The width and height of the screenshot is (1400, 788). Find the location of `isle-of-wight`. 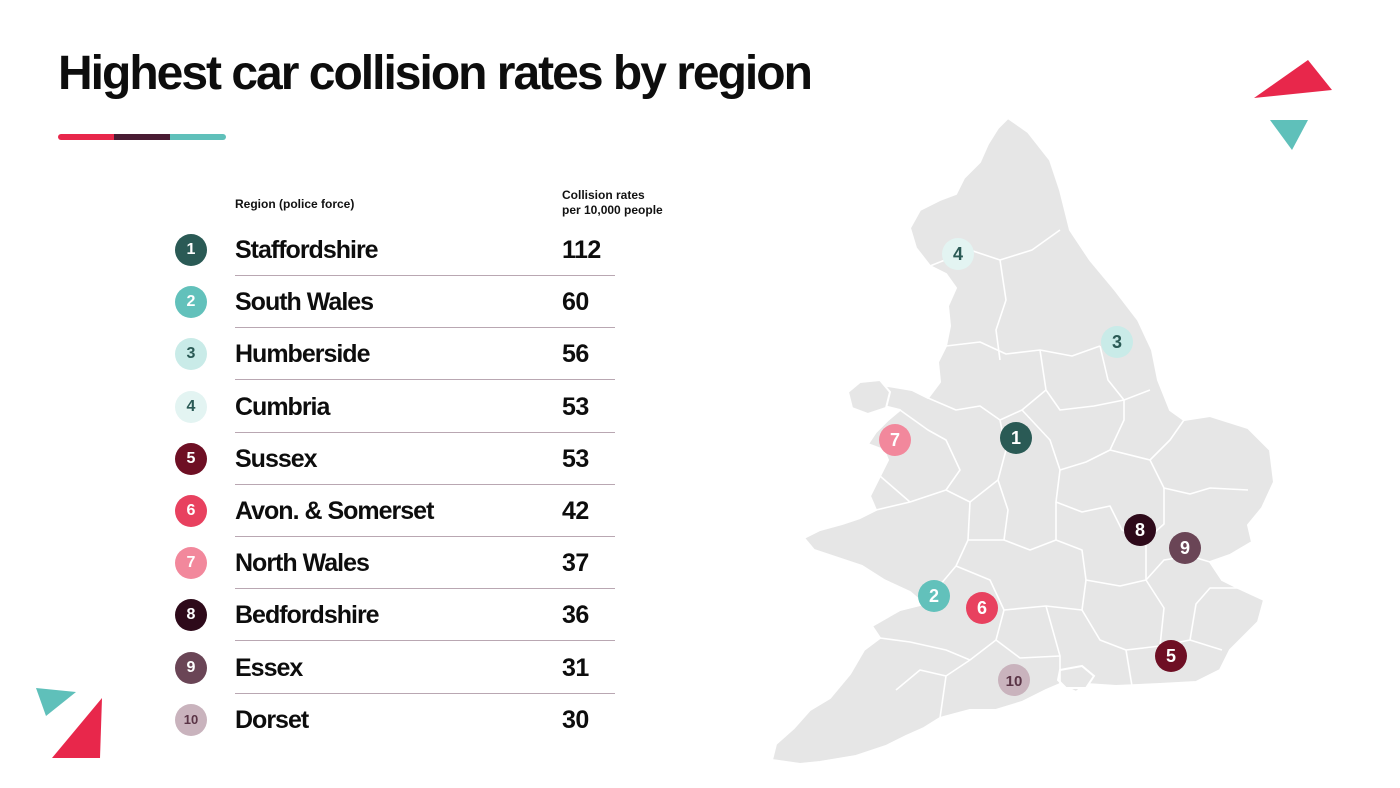

isle-of-wight is located at coordinates (1076, 676).